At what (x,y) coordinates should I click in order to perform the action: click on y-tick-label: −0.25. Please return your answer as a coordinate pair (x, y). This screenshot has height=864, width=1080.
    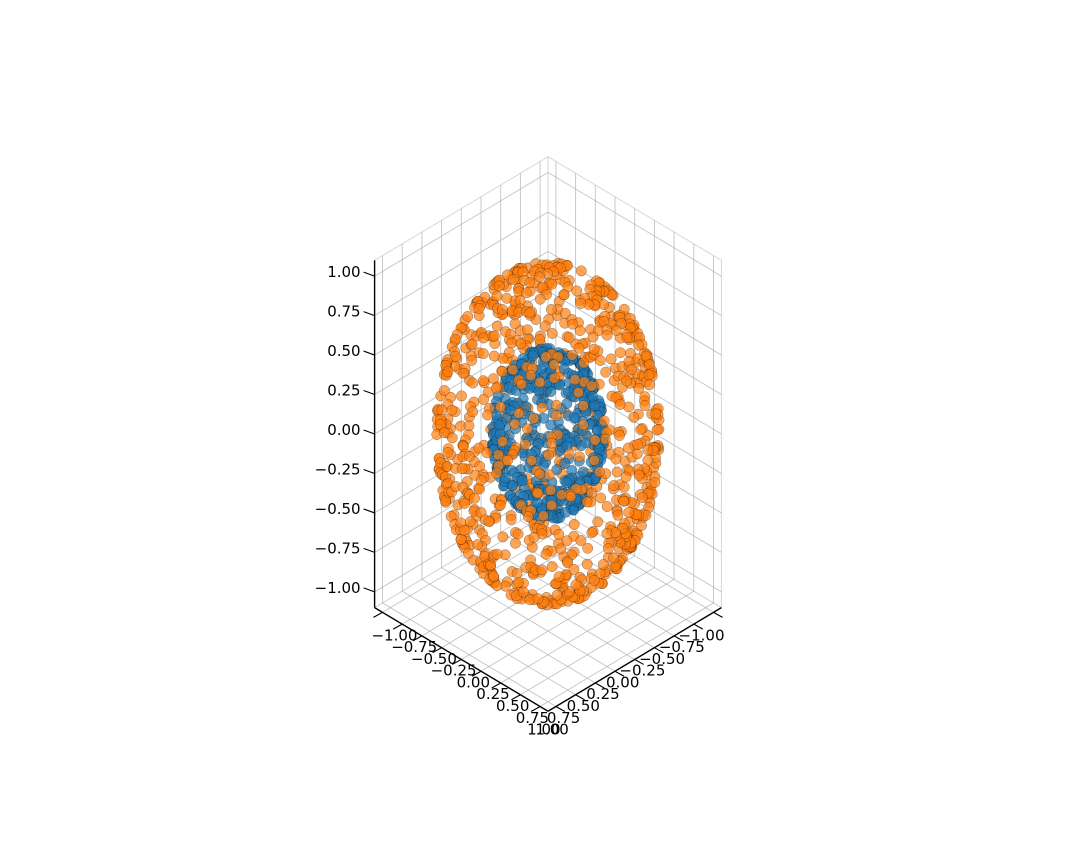
    Looking at the image, I should click on (454, 671).